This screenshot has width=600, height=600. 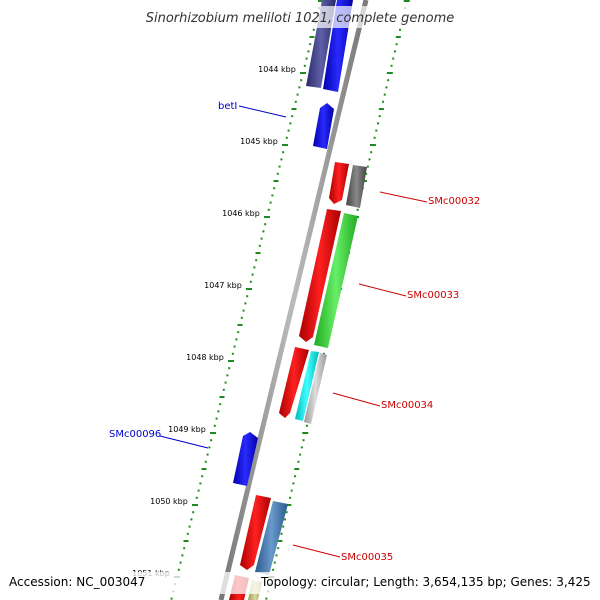 I want to click on beti-label-line, so click(x=262, y=111).